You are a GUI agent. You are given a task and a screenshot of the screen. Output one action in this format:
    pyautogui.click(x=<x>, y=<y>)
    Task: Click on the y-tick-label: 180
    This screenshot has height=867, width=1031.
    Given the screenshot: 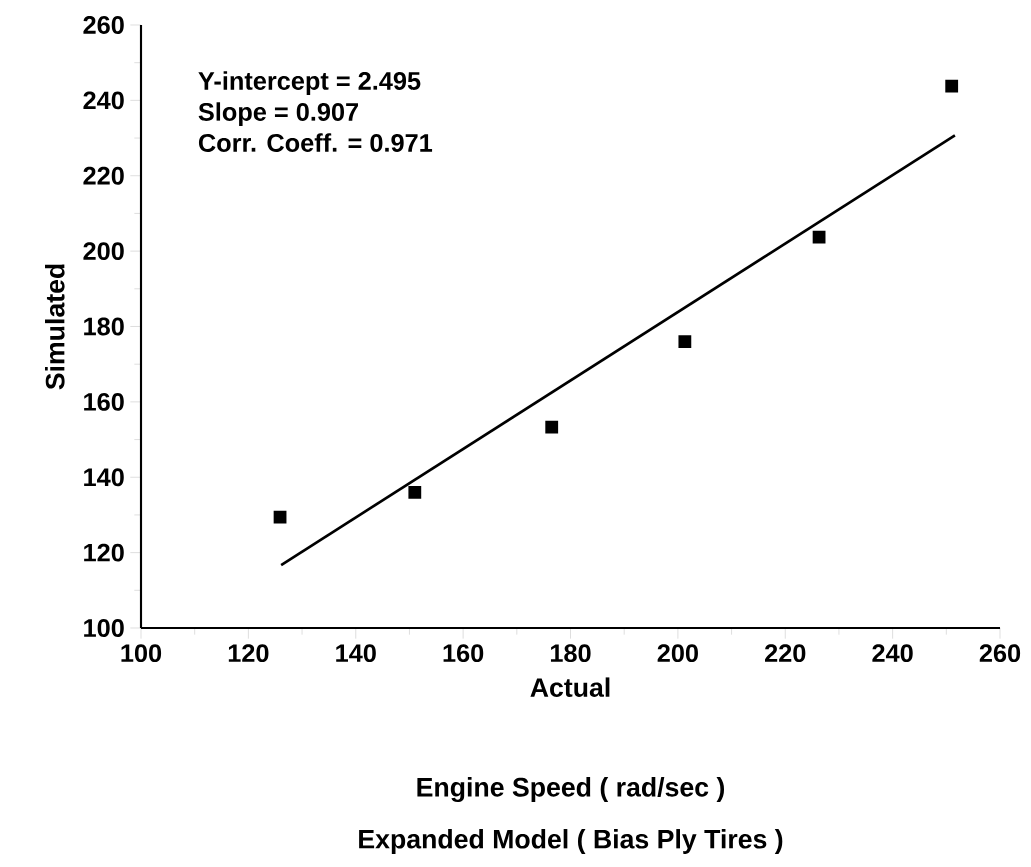 What is the action you would take?
    pyautogui.click(x=104, y=326)
    